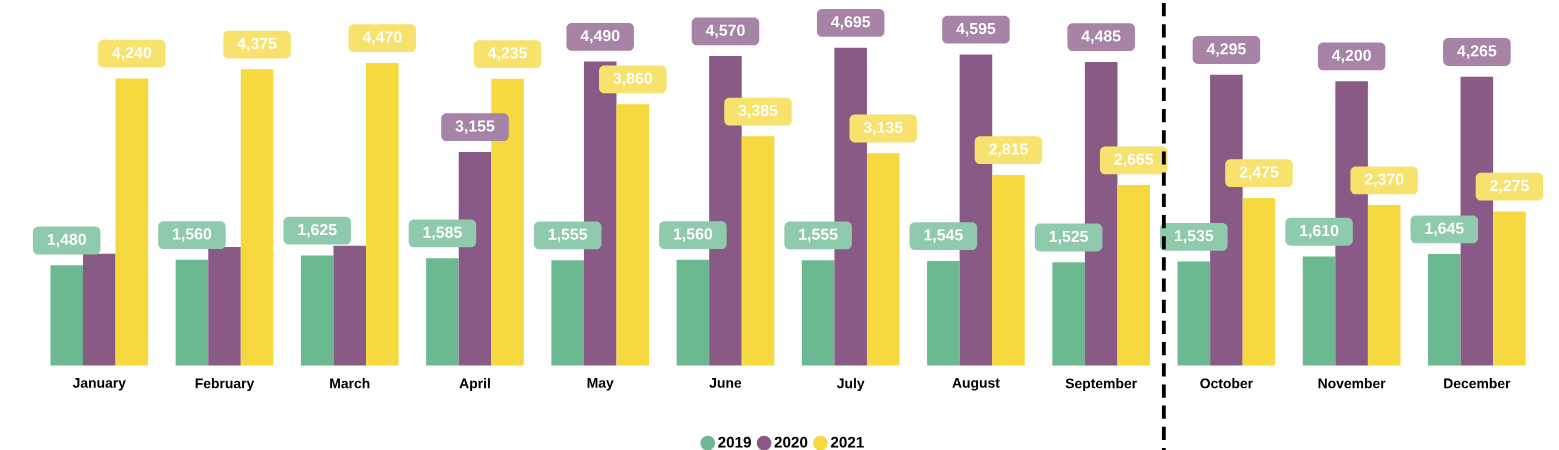 The width and height of the screenshot is (1559, 450). What do you see at coordinates (1444, 229) in the screenshot?
I see `data-label: 1,645` at bounding box center [1444, 229].